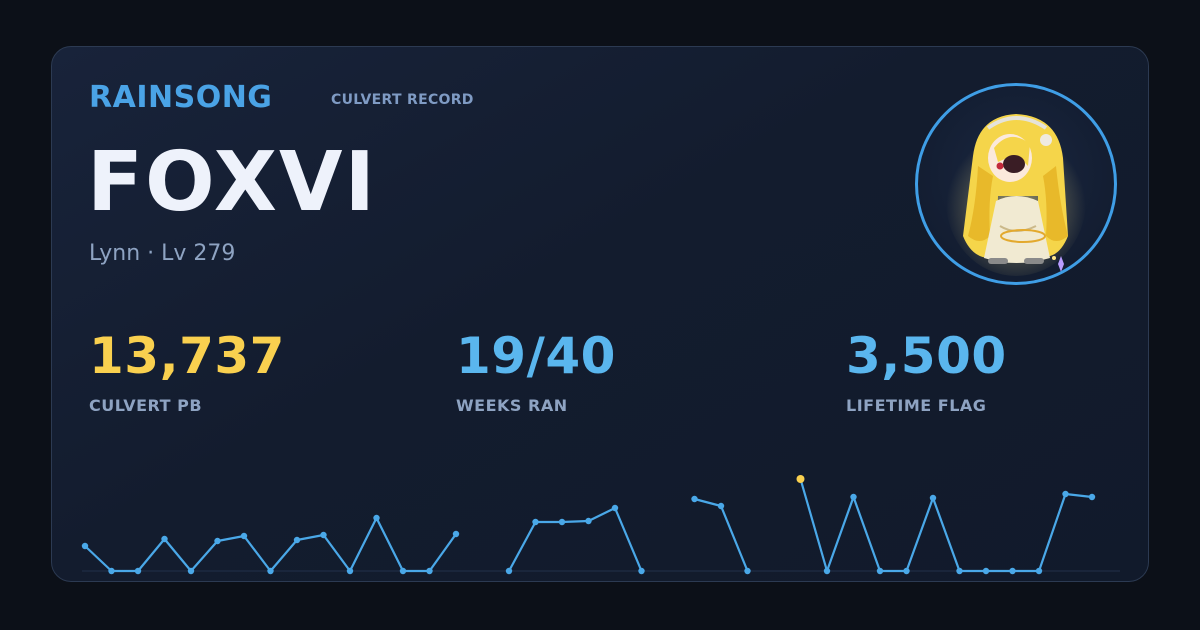  I want to click on stat-culvert-pb: 13,737 CULVERT PB, so click(187, 372).